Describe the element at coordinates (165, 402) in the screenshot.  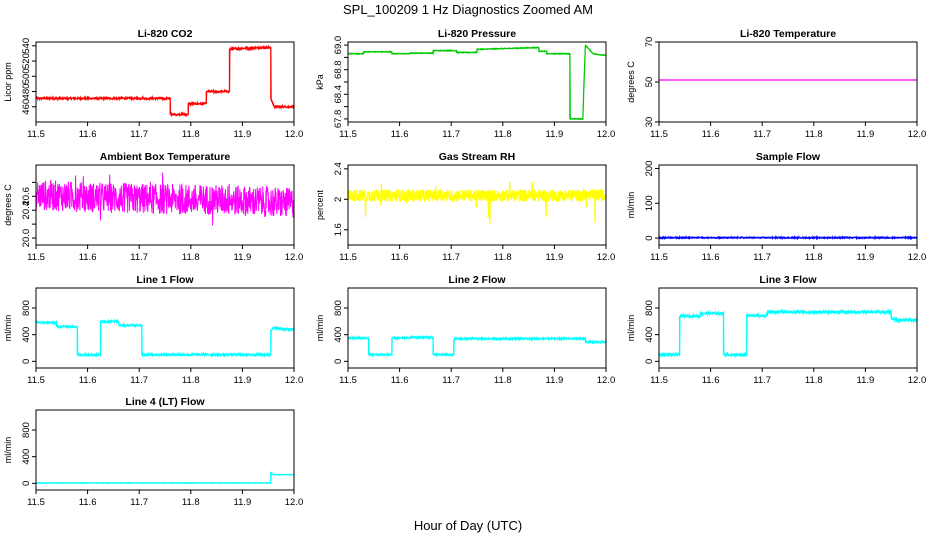
I see `chart-title: Line 4 (LT) Flow` at that location.